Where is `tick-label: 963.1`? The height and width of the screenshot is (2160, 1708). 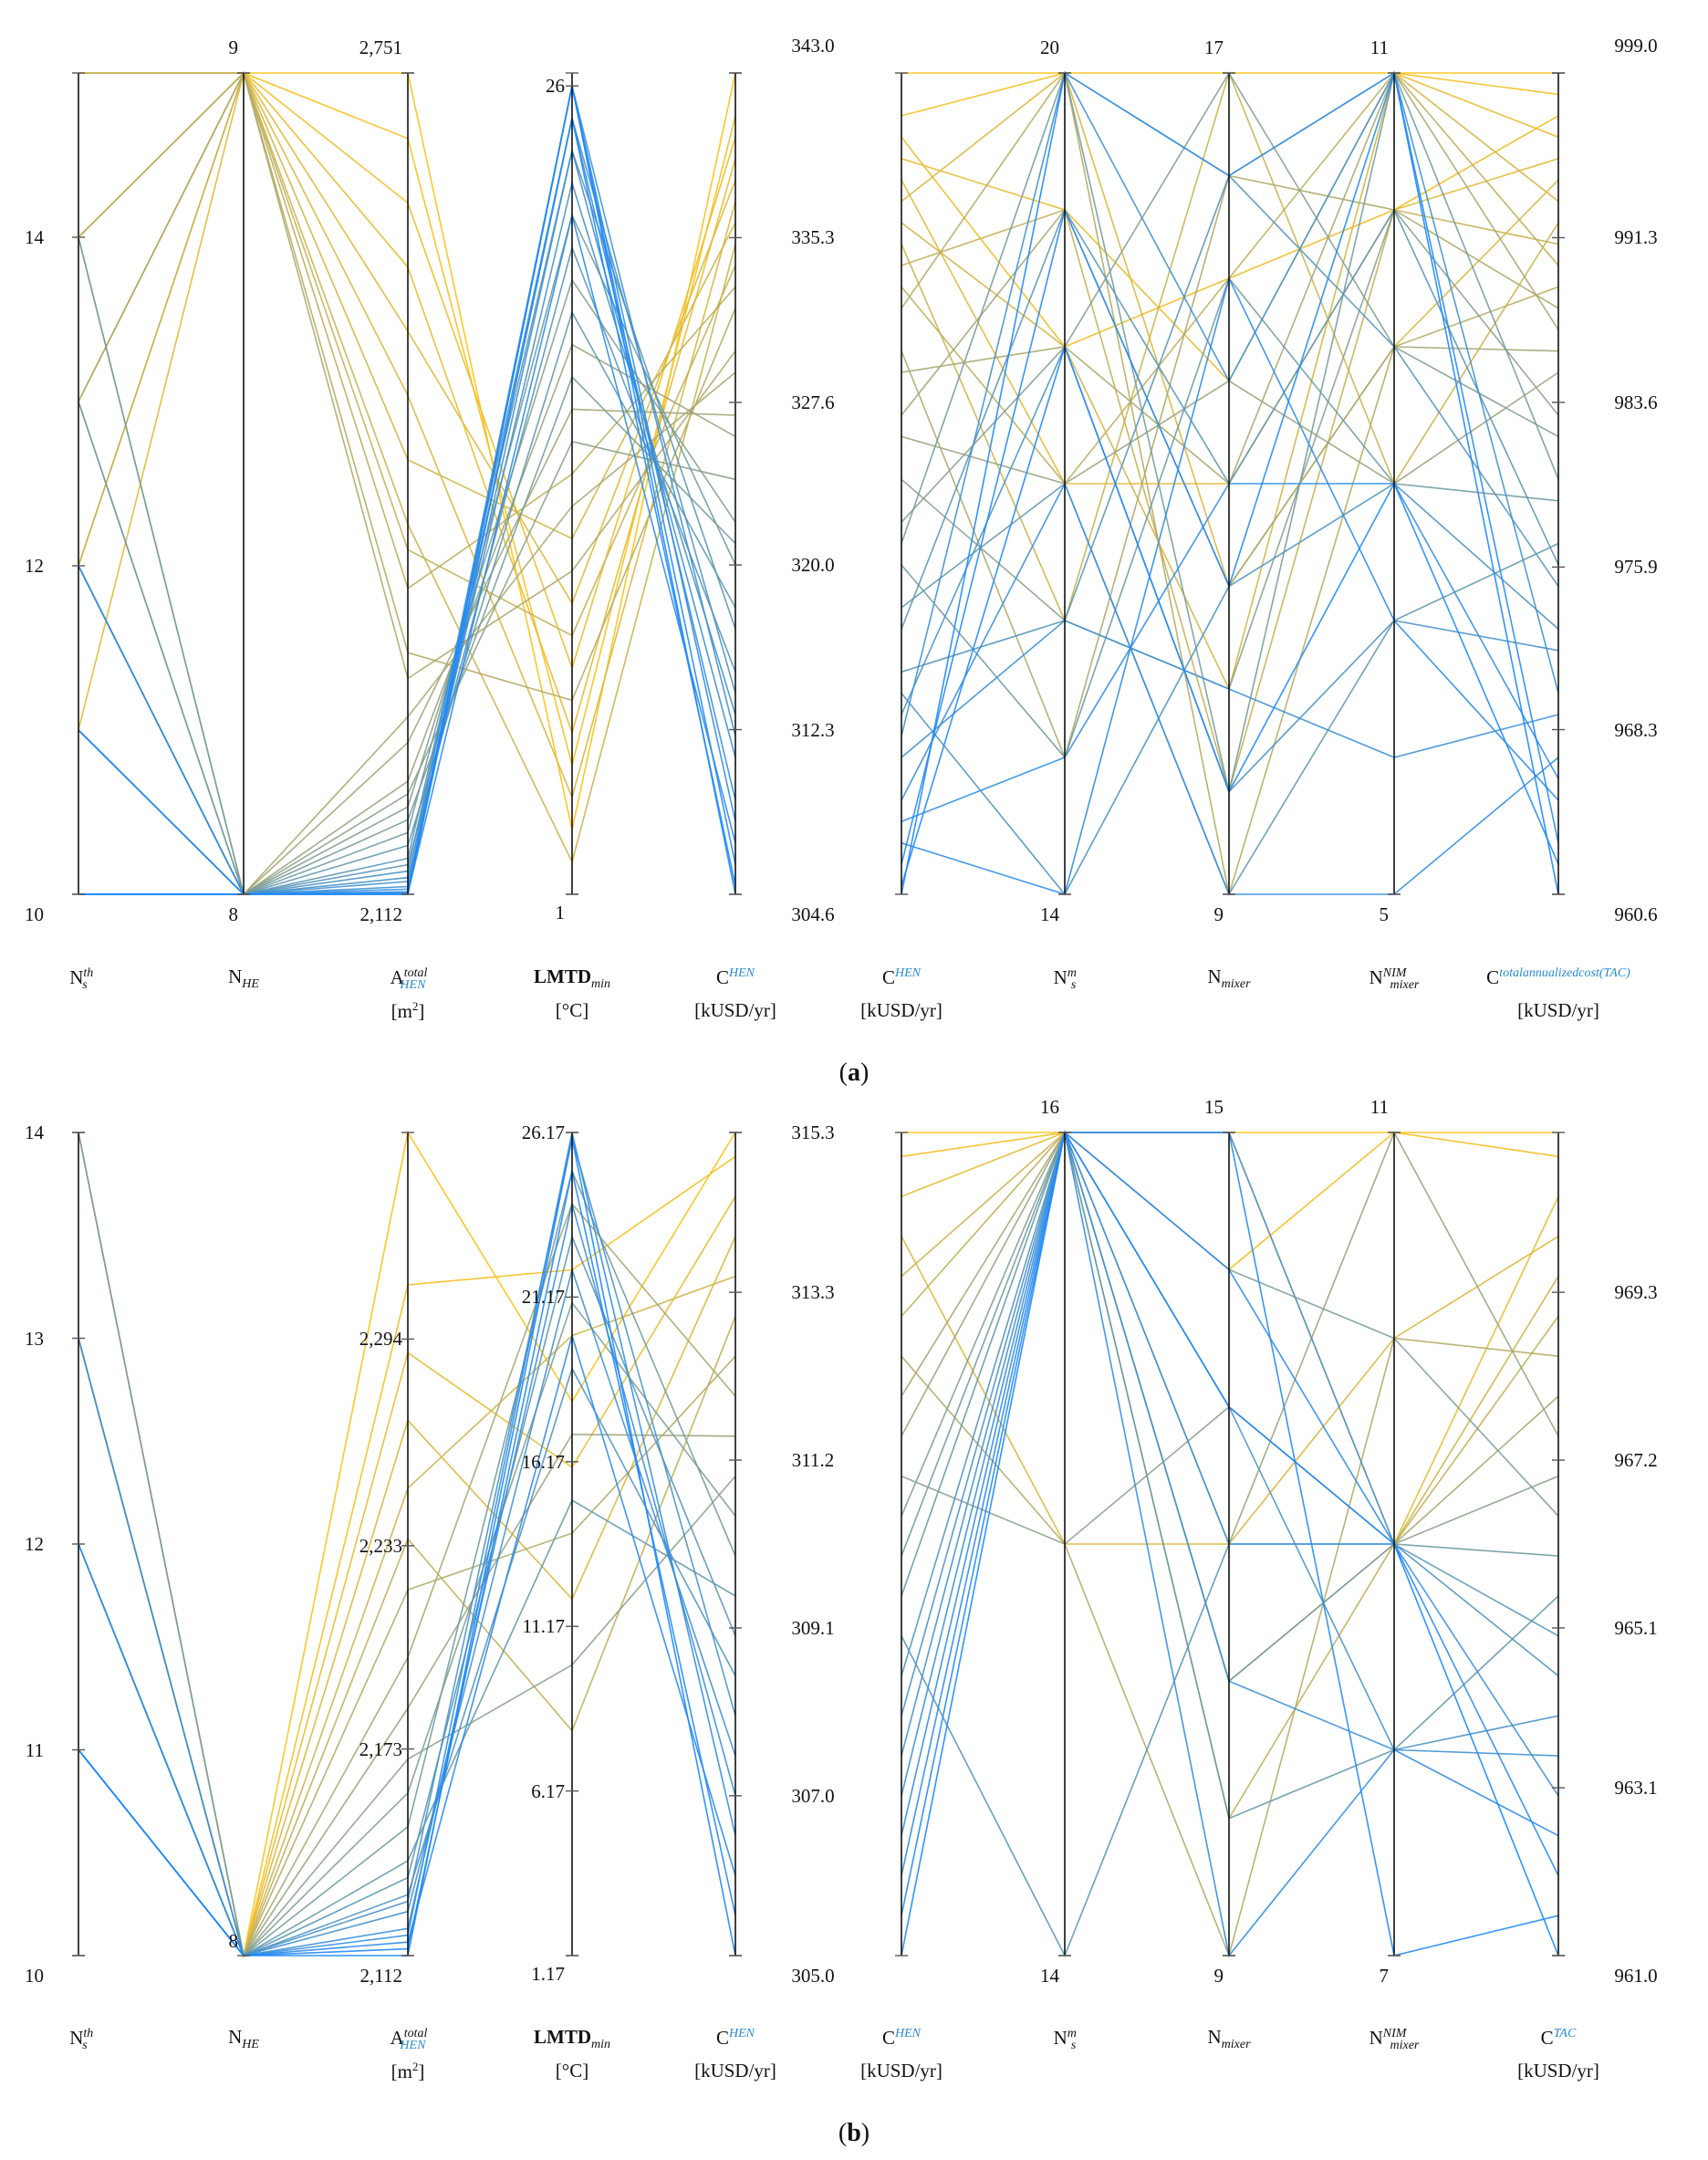
tick-label: 963.1 is located at coordinates (1636, 1789).